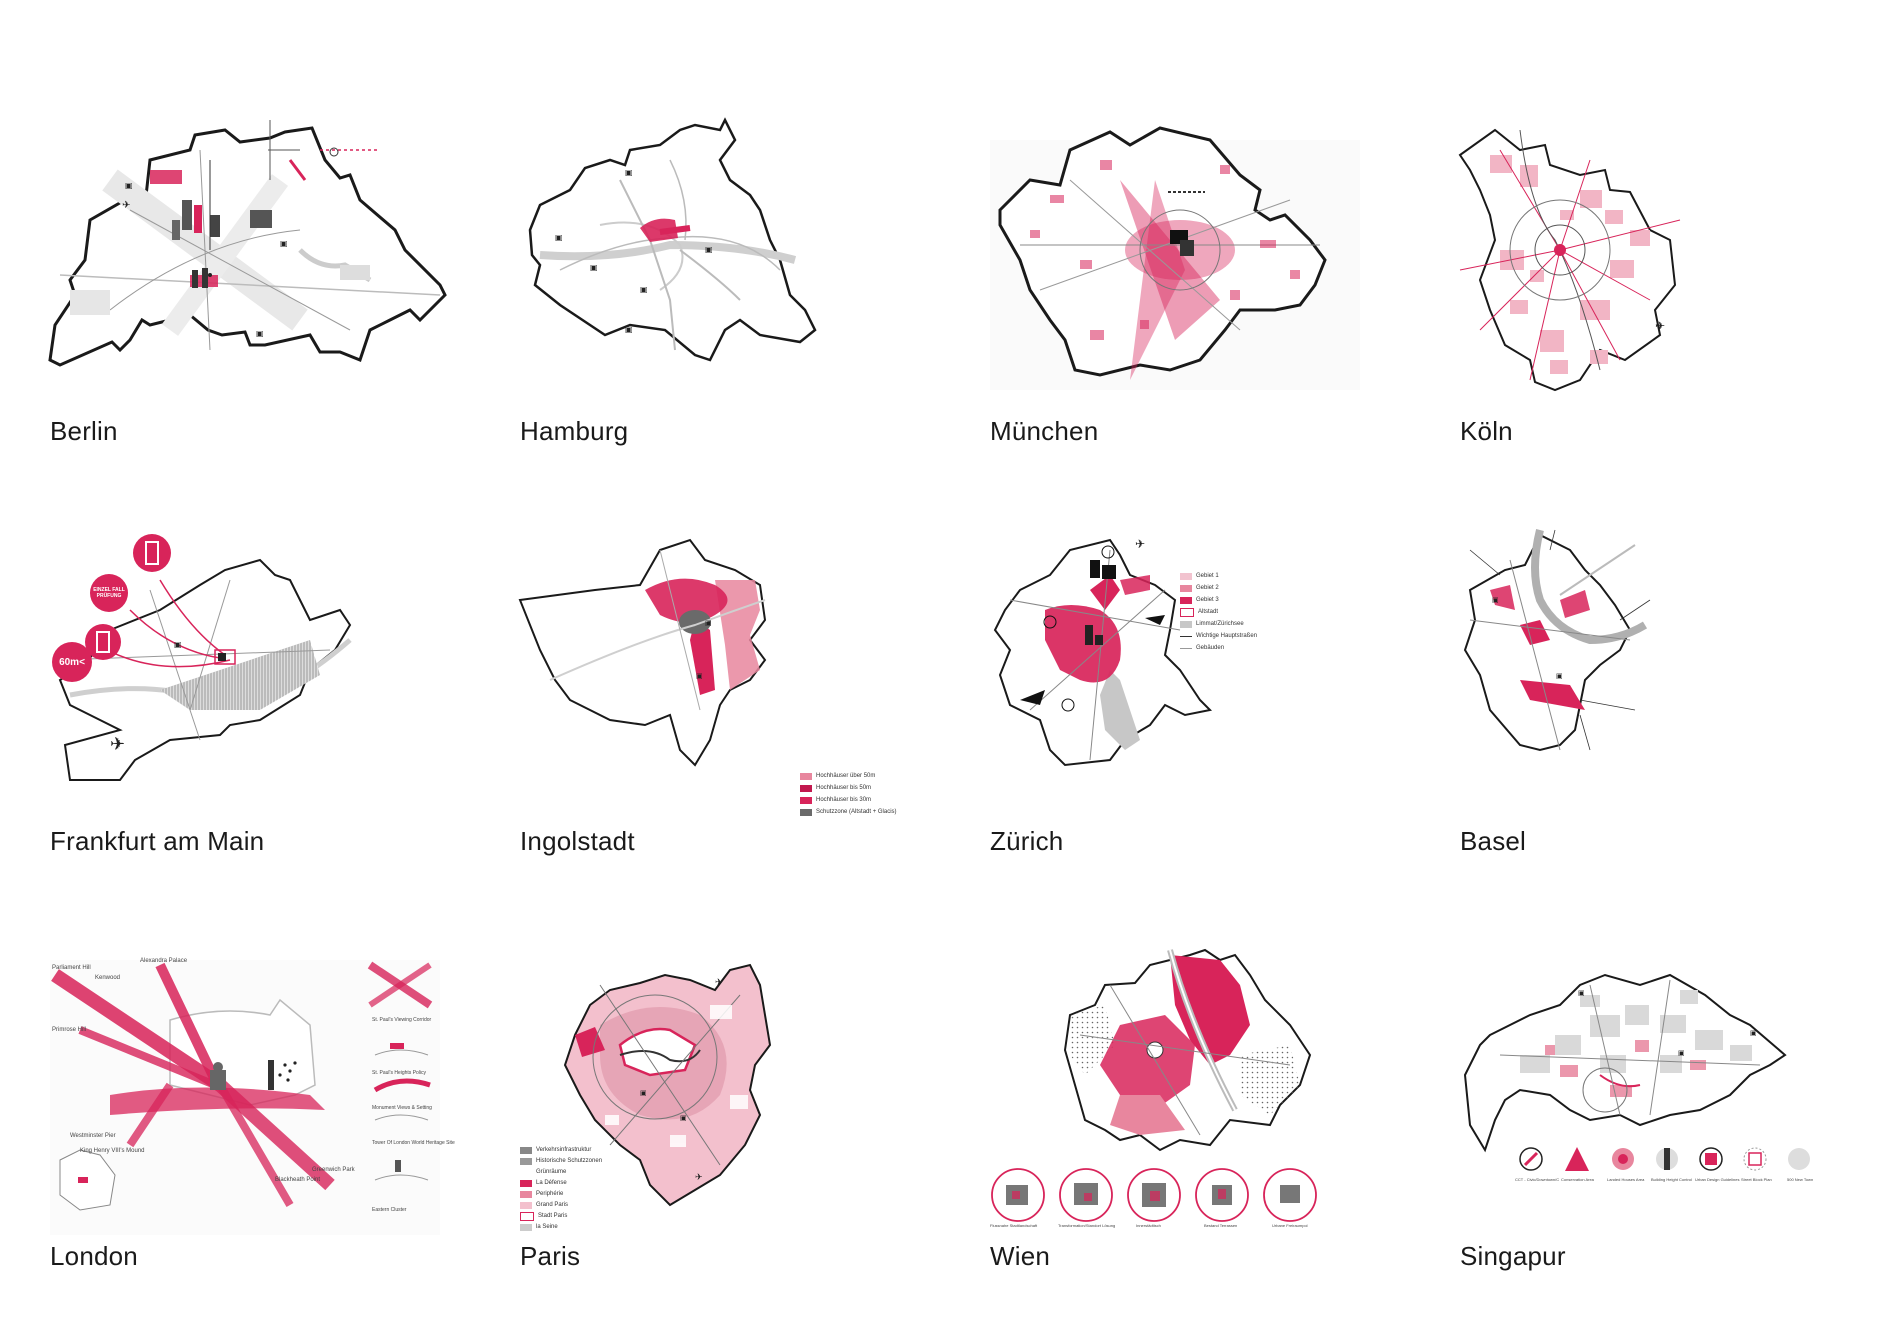  What do you see at coordinates (109, 593) in the screenshot?
I see `callout-einzelfallpruefung: EINZEL FALL PRÜFUNG` at bounding box center [109, 593].